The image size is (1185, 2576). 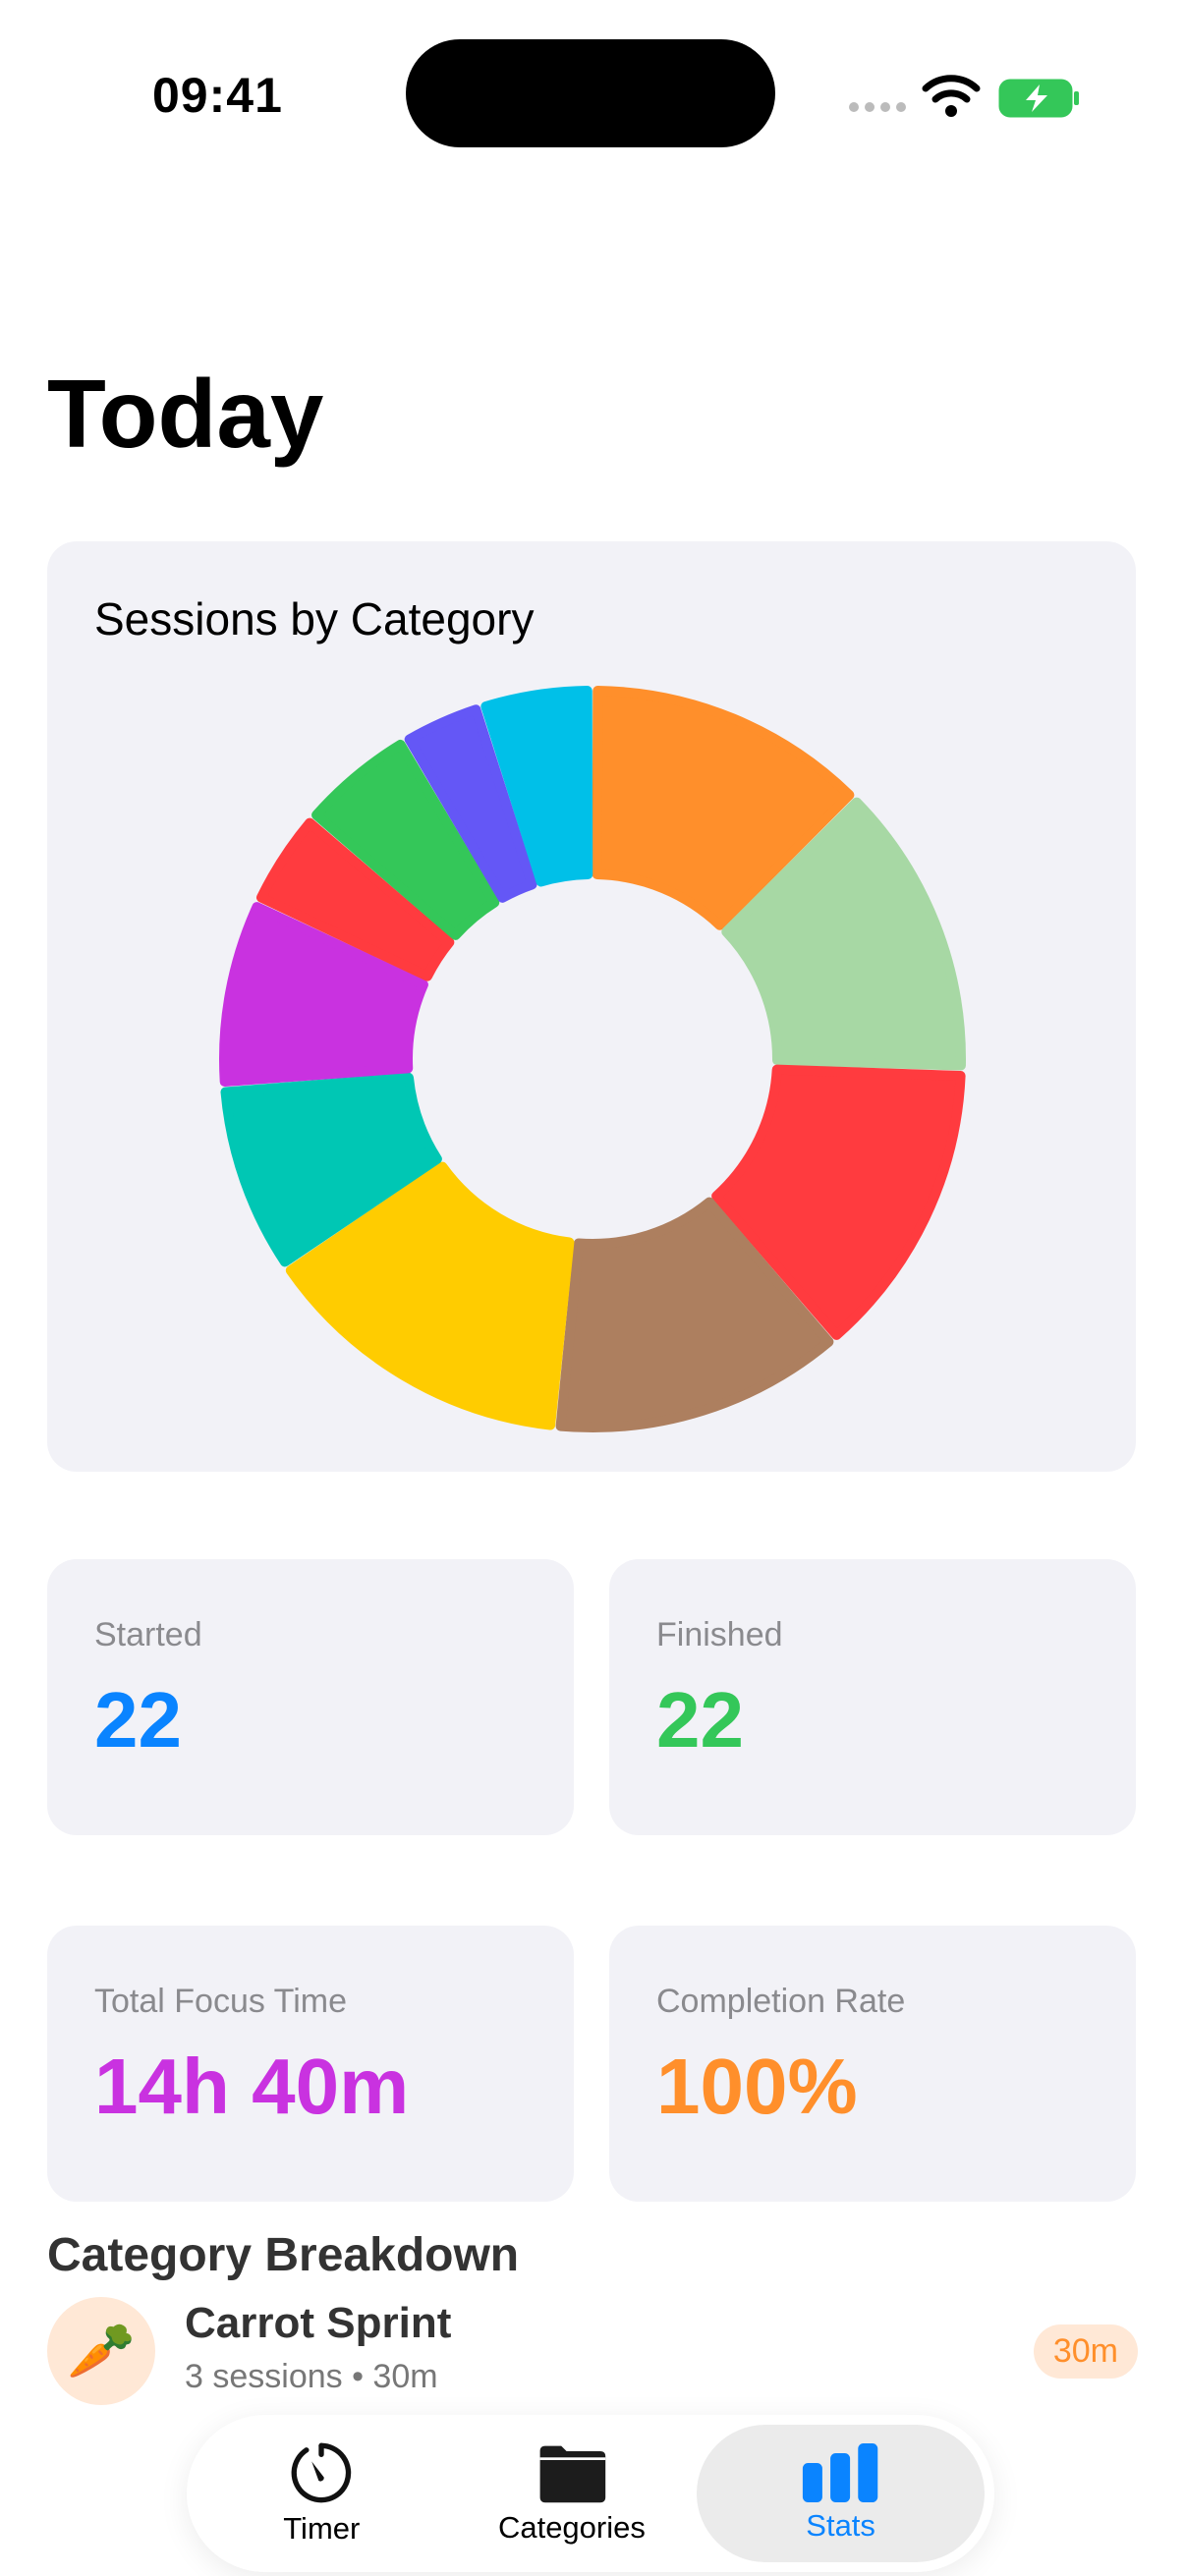 I want to click on wifi-icon, so click(x=952, y=96).